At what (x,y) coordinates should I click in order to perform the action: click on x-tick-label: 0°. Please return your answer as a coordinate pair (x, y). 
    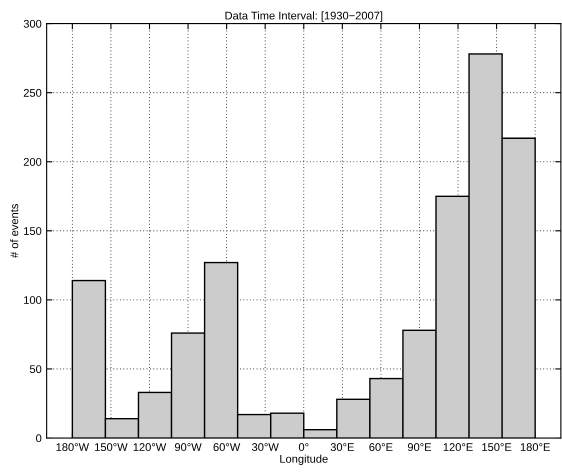
    Looking at the image, I should click on (303, 447).